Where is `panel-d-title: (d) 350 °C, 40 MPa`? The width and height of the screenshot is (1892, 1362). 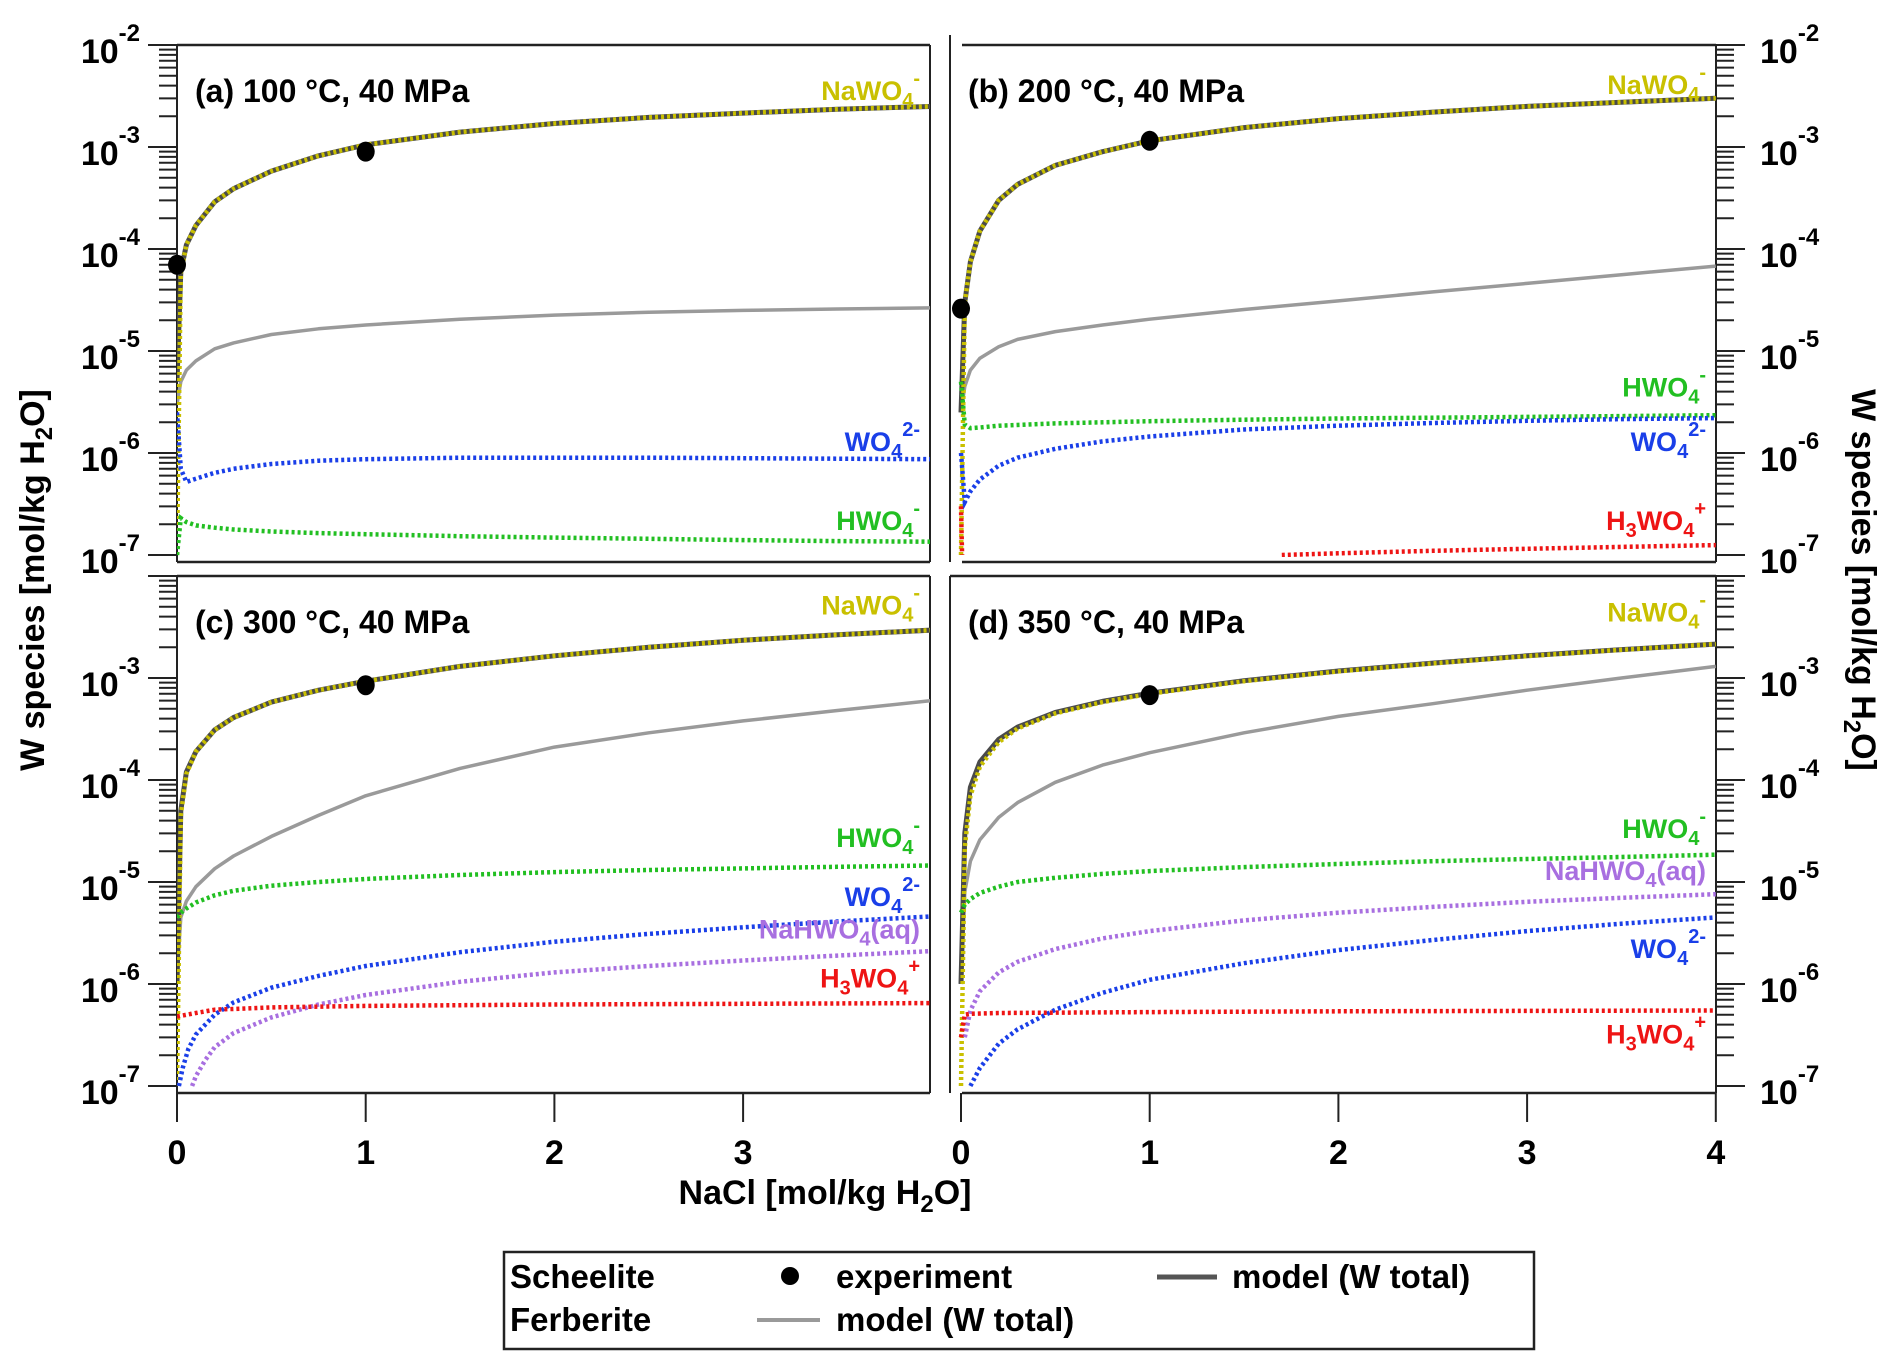 panel-d-title: (d) 350 °C, 40 MPa is located at coordinates (1106, 622).